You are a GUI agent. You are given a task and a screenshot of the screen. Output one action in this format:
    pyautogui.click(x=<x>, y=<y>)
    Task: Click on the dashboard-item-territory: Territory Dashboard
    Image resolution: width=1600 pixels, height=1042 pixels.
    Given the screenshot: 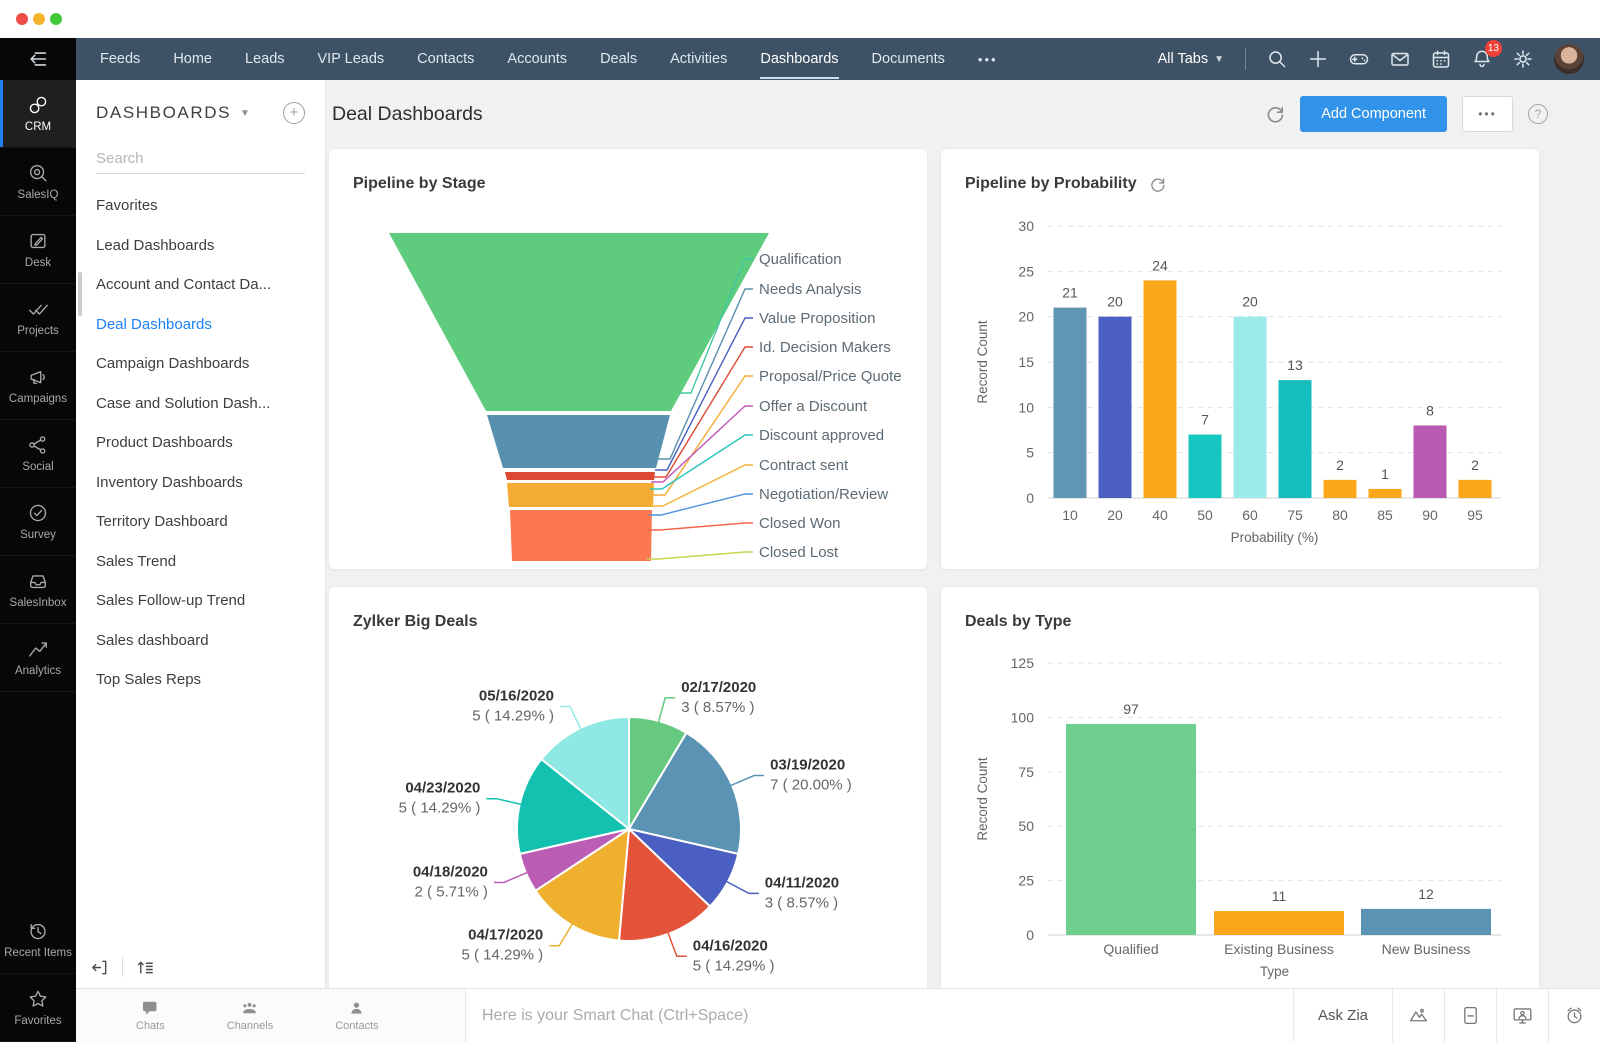 What is the action you would take?
    pyautogui.click(x=162, y=522)
    